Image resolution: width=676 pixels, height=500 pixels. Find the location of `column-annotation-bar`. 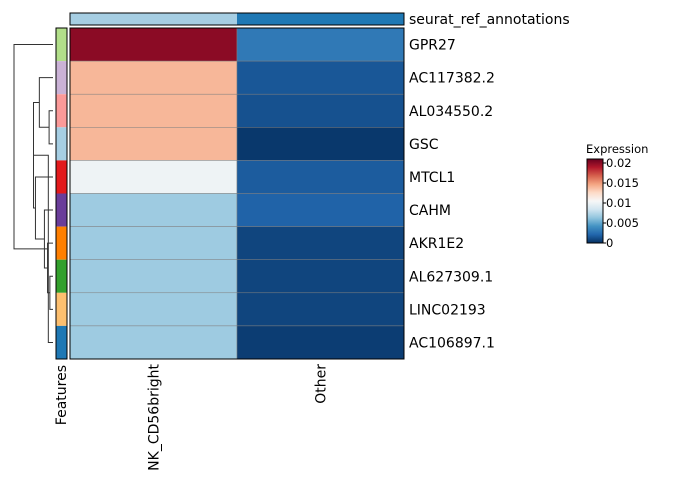

column-annotation-bar is located at coordinates (237, 19).